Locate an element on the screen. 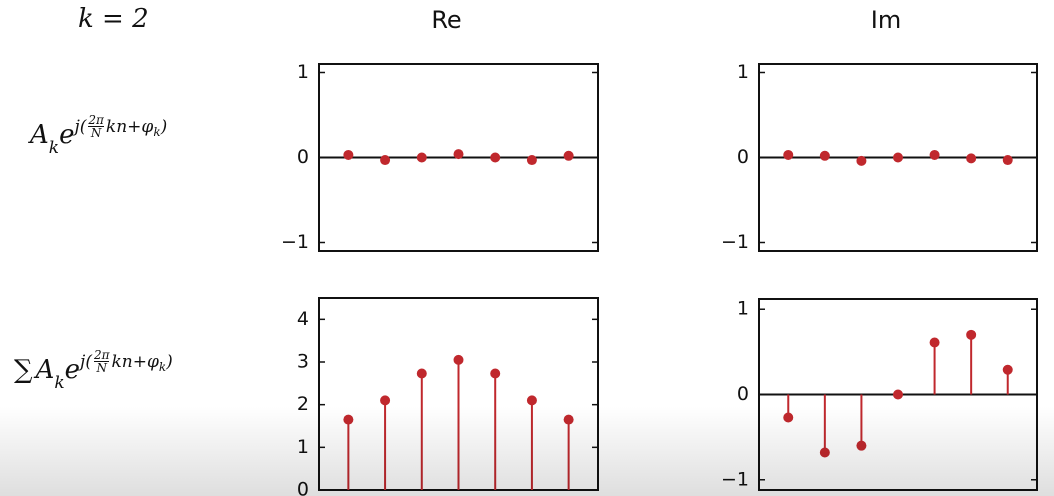 This screenshot has width=1054, height=496. k-label: k = 2 is located at coordinates (113, 19).